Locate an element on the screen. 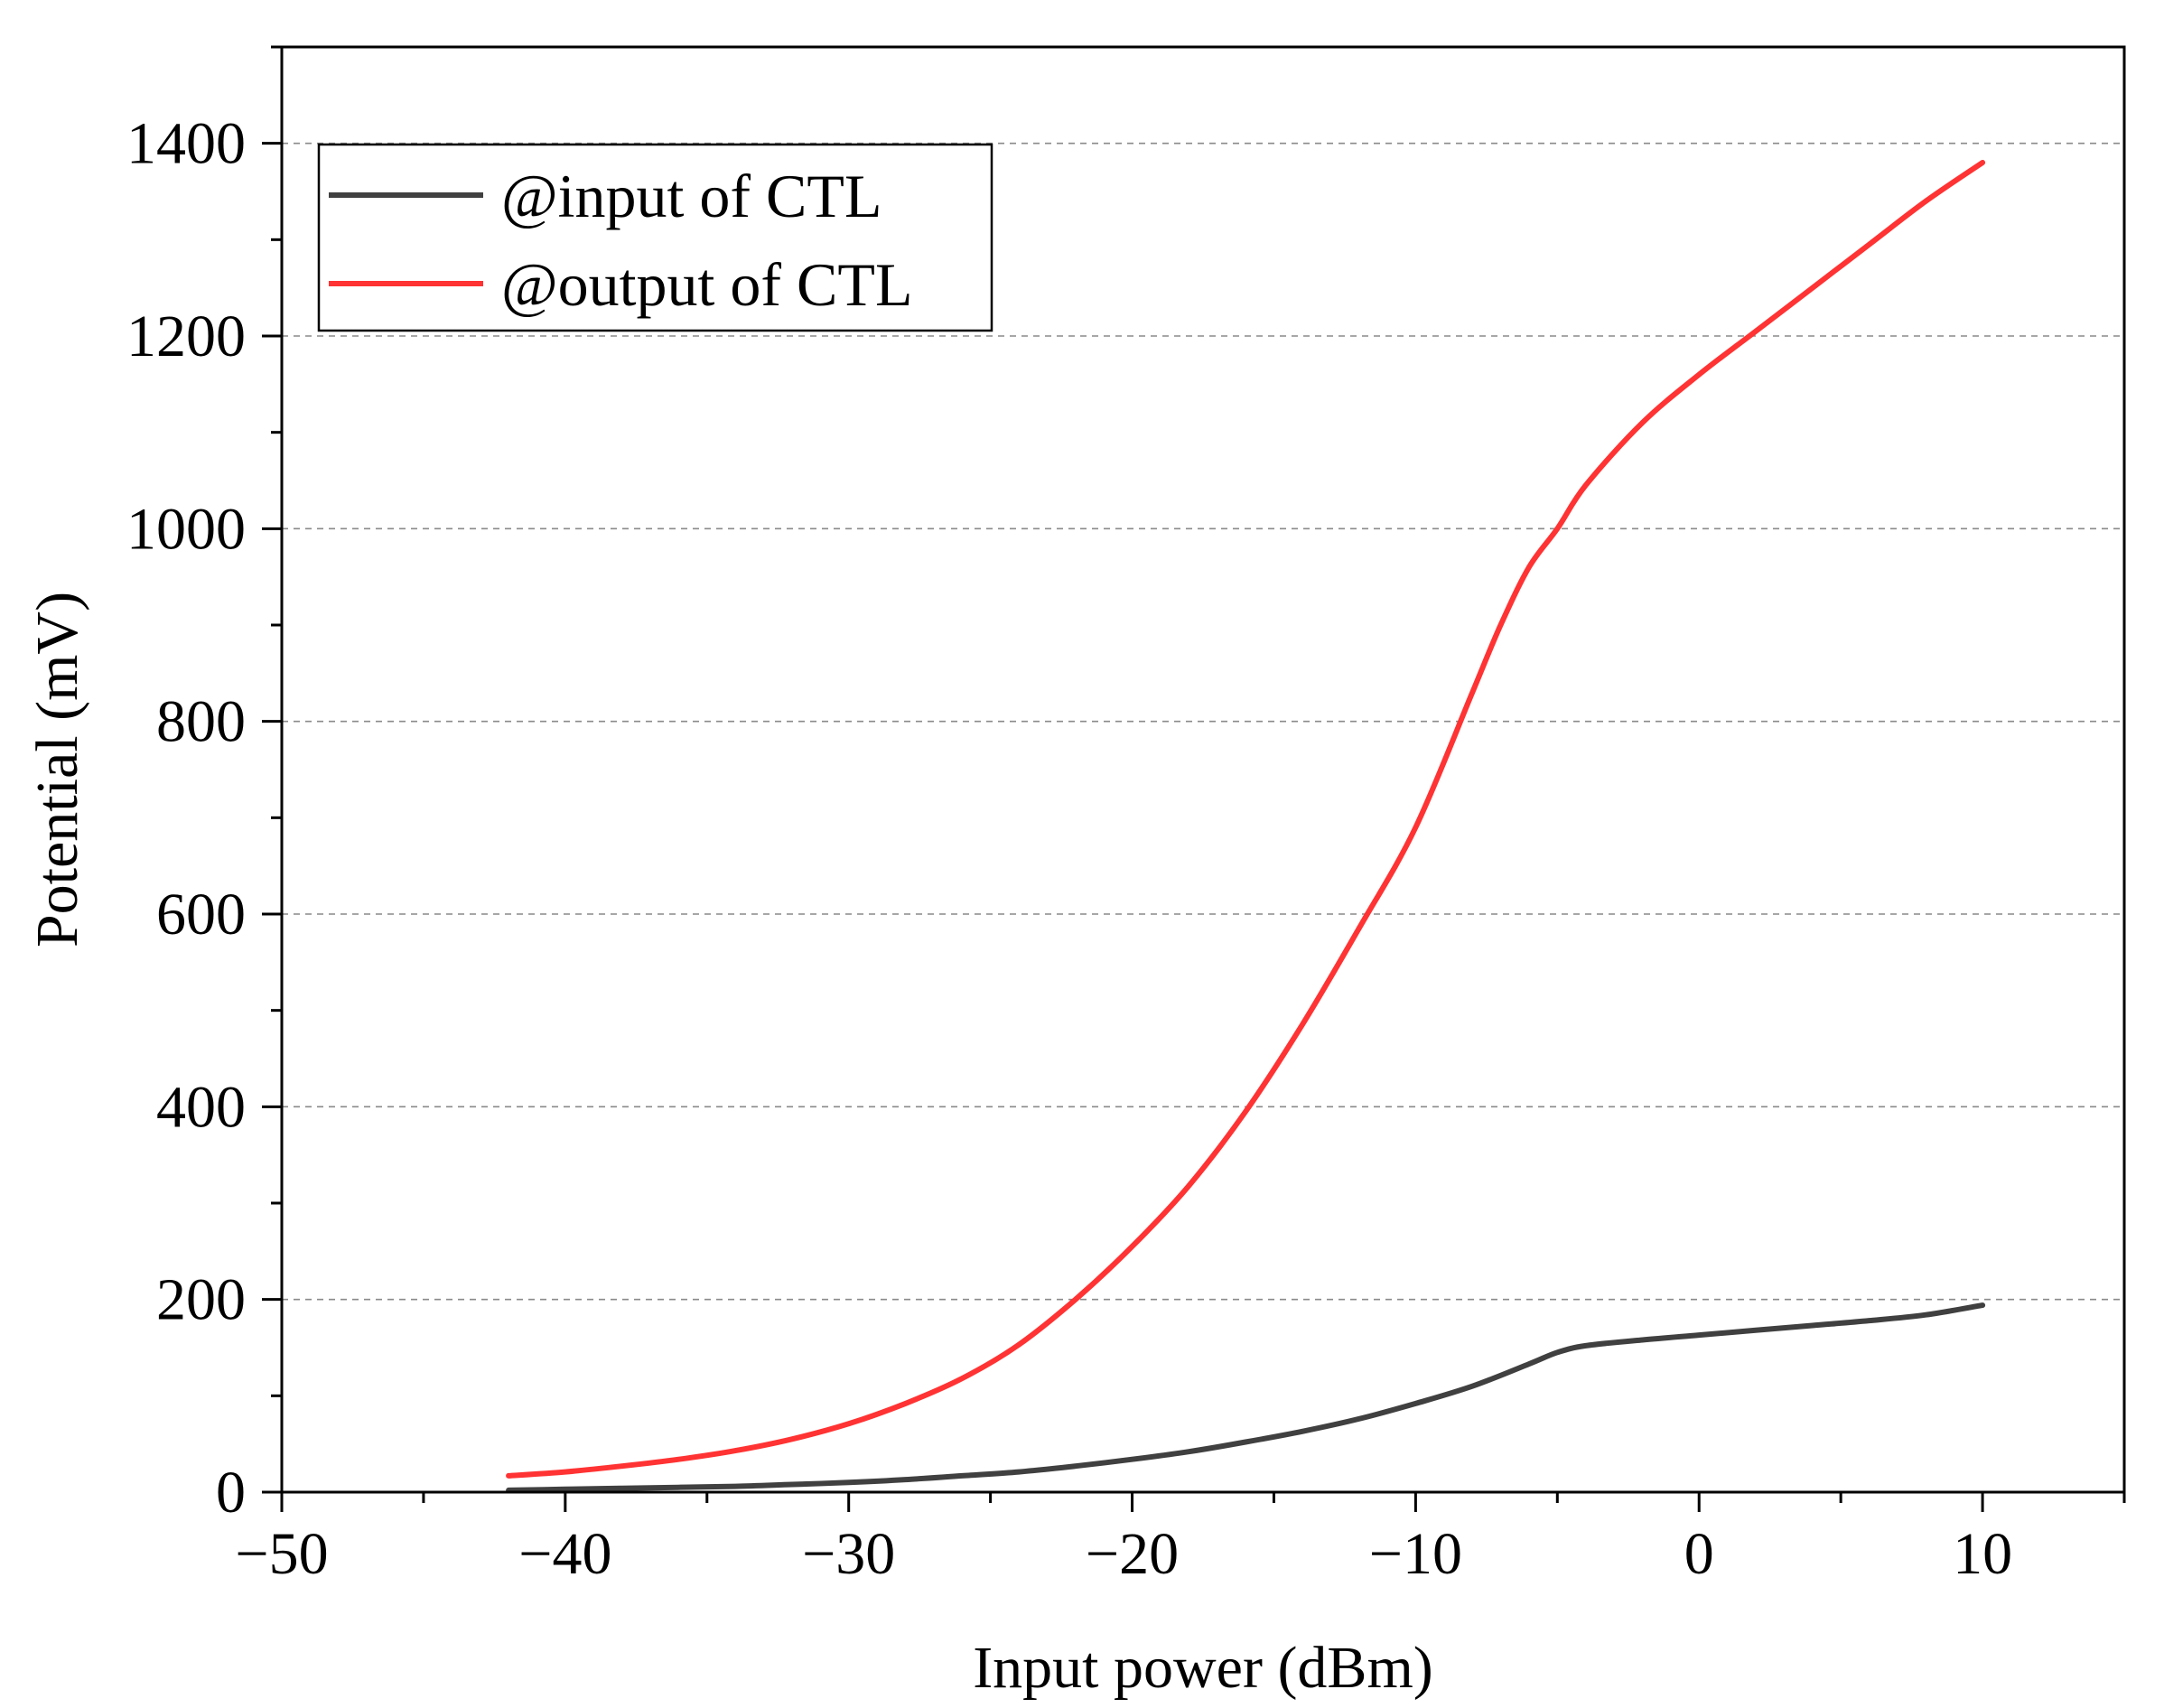  y-tick-label: 800 is located at coordinates (201, 722).